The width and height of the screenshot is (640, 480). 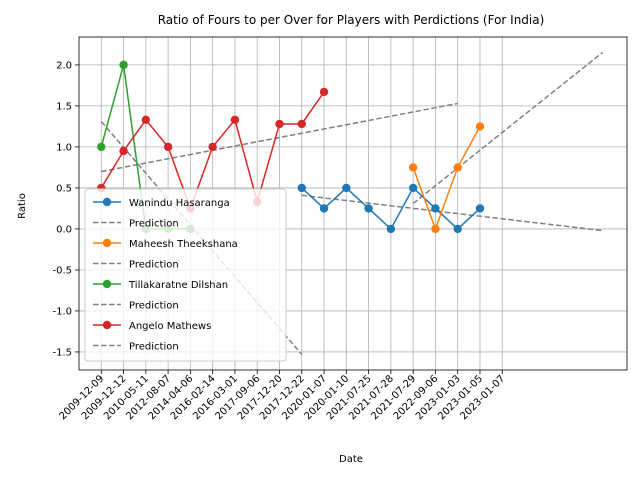 I want to click on y-tick-label: -1.5, so click(x=62, y=352).